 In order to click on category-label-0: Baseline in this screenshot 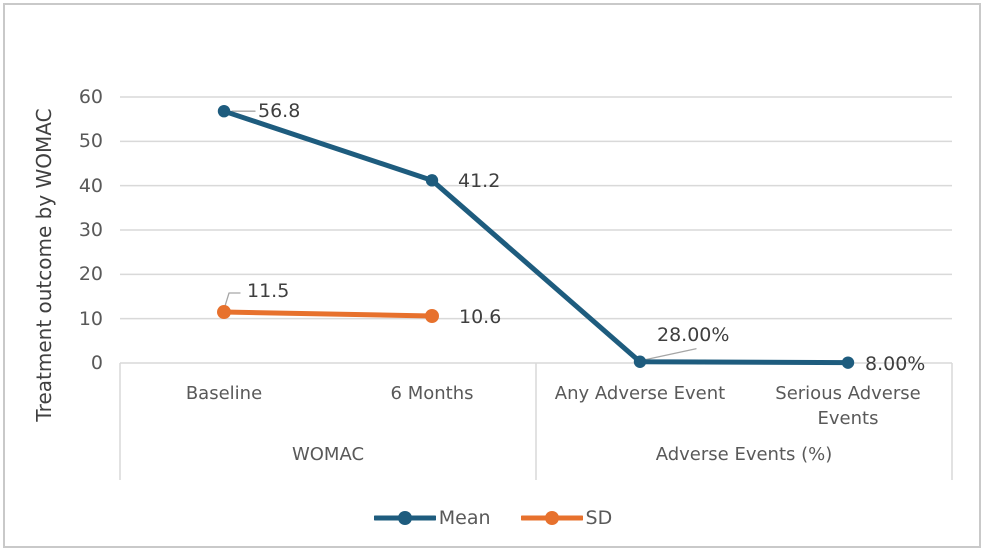, I will do `click(224, 393)`.